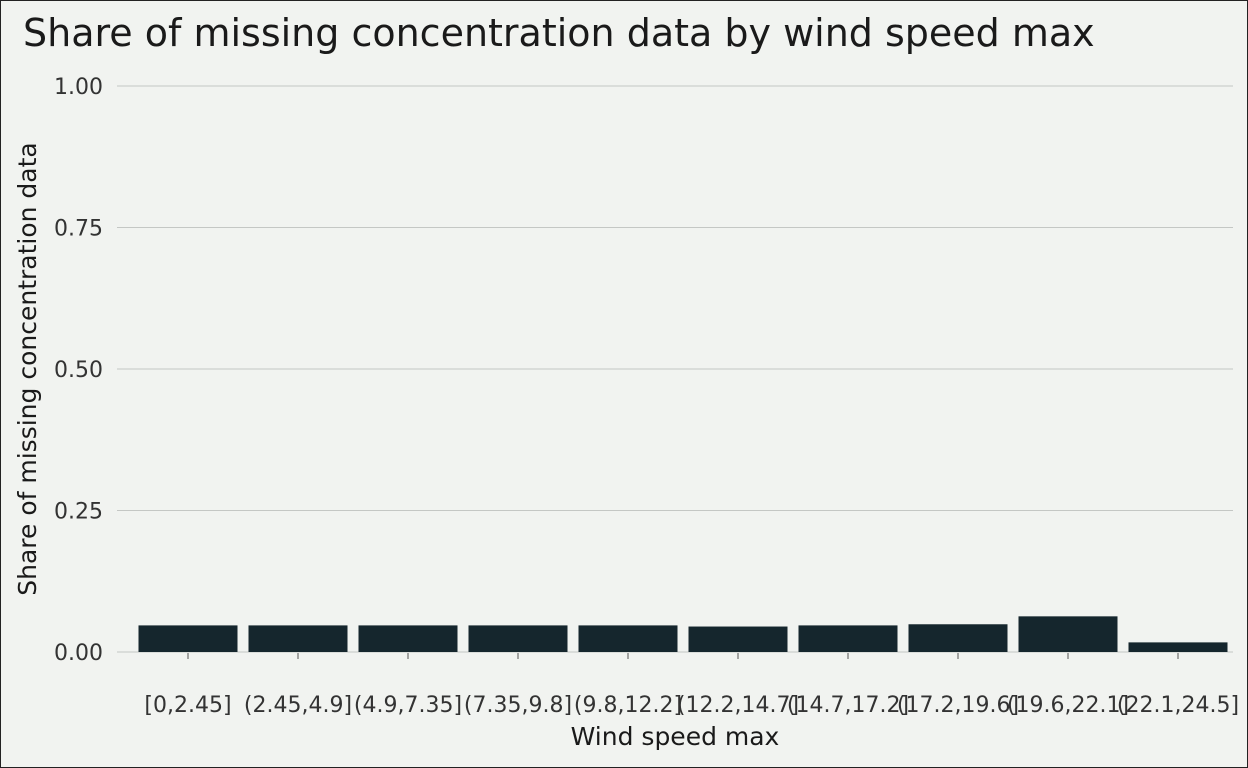 The height and width of the screenshot is (768, 1248). What do you see at coordinates (27, 369) in the screenshot?
I see `y-axis-title: Share of missing concentration data` at bounding box center [27, 369].